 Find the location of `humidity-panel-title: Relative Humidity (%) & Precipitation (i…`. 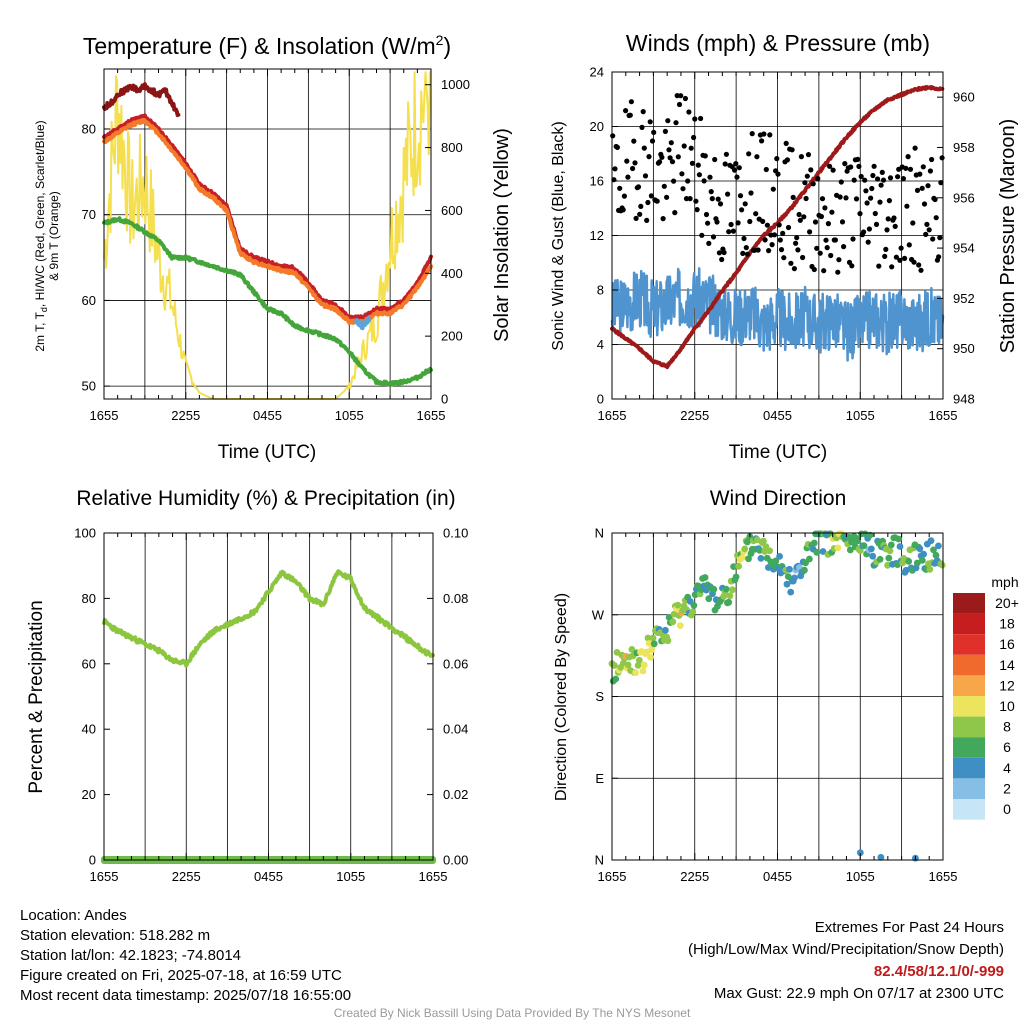

humidity-panel-title: Relative Humidity (%) & Precipitation (i… is located at coordinates (265, 498).